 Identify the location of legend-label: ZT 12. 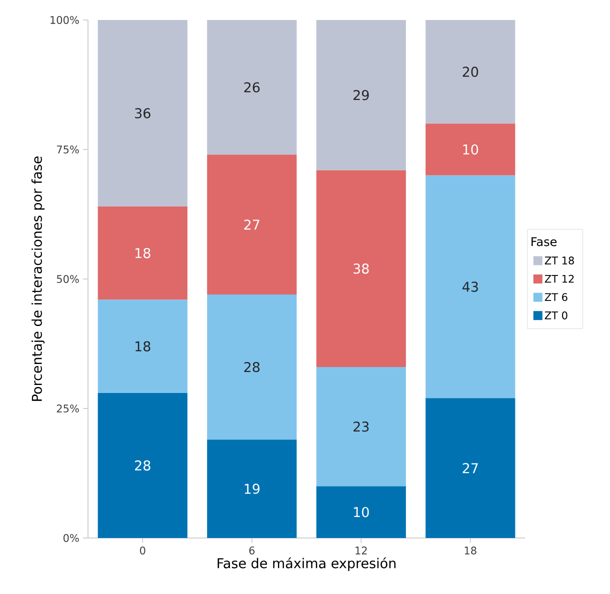
(559, 278).